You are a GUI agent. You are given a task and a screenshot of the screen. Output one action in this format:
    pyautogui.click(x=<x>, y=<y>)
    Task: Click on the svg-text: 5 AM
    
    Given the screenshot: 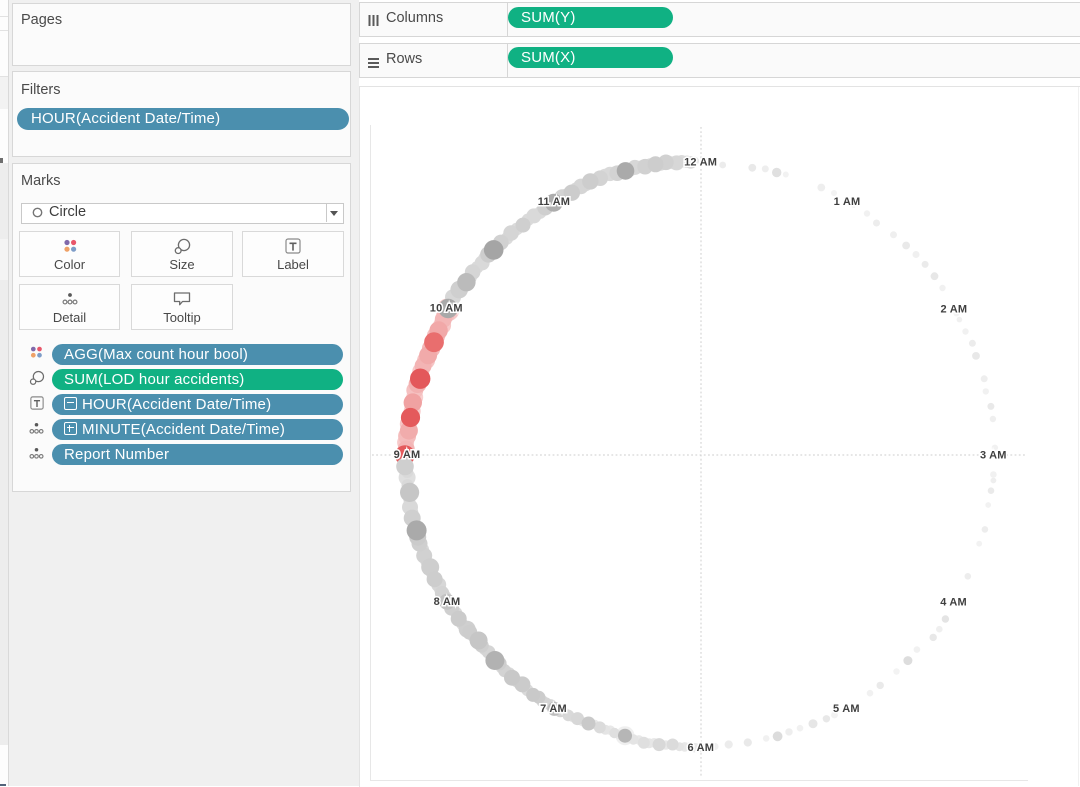 What is the action you would take?
    pyautogui.click(x=846, y=709)
    